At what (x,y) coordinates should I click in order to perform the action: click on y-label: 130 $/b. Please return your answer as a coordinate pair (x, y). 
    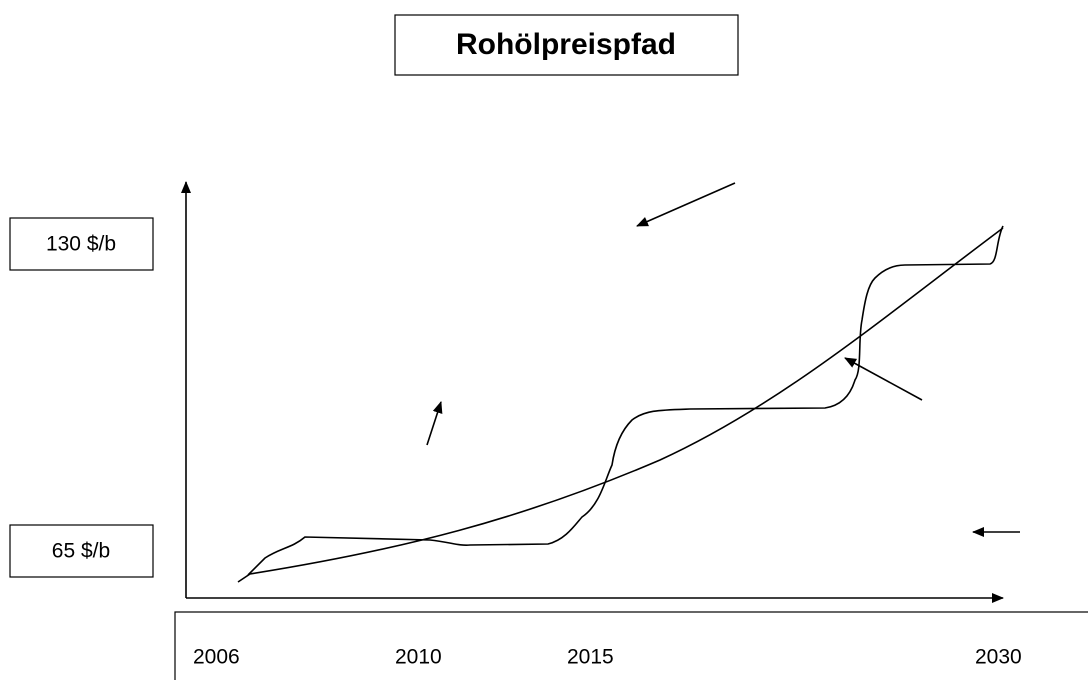
    Looking at the image, I should click on (81, 244).